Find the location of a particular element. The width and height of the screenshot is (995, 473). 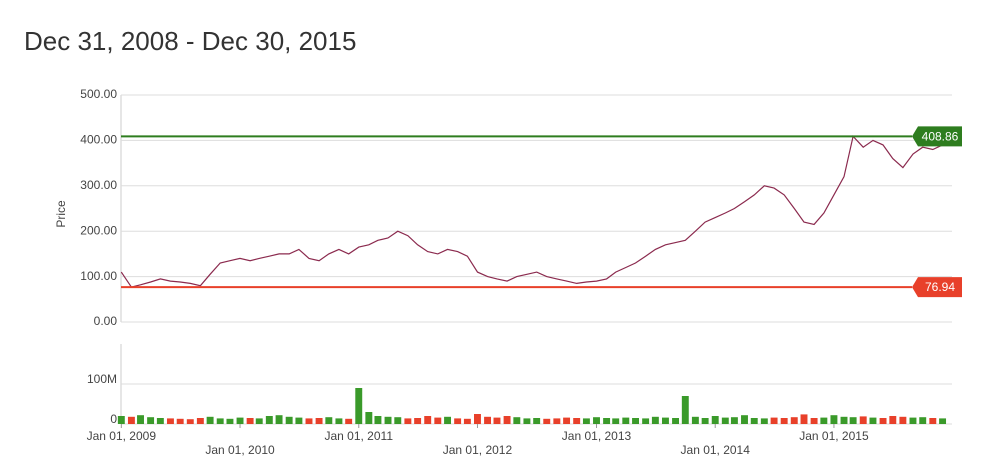

max-line-tag is located at coordinates (937, 136).